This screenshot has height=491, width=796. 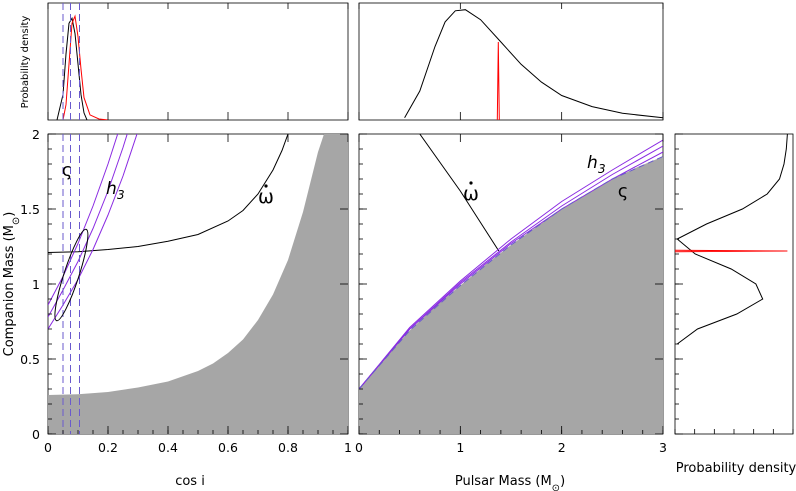 What do you see at coordinates (266, 186) in the screenshot?
I see `omdot-dot` at bounding box center [266, 186].